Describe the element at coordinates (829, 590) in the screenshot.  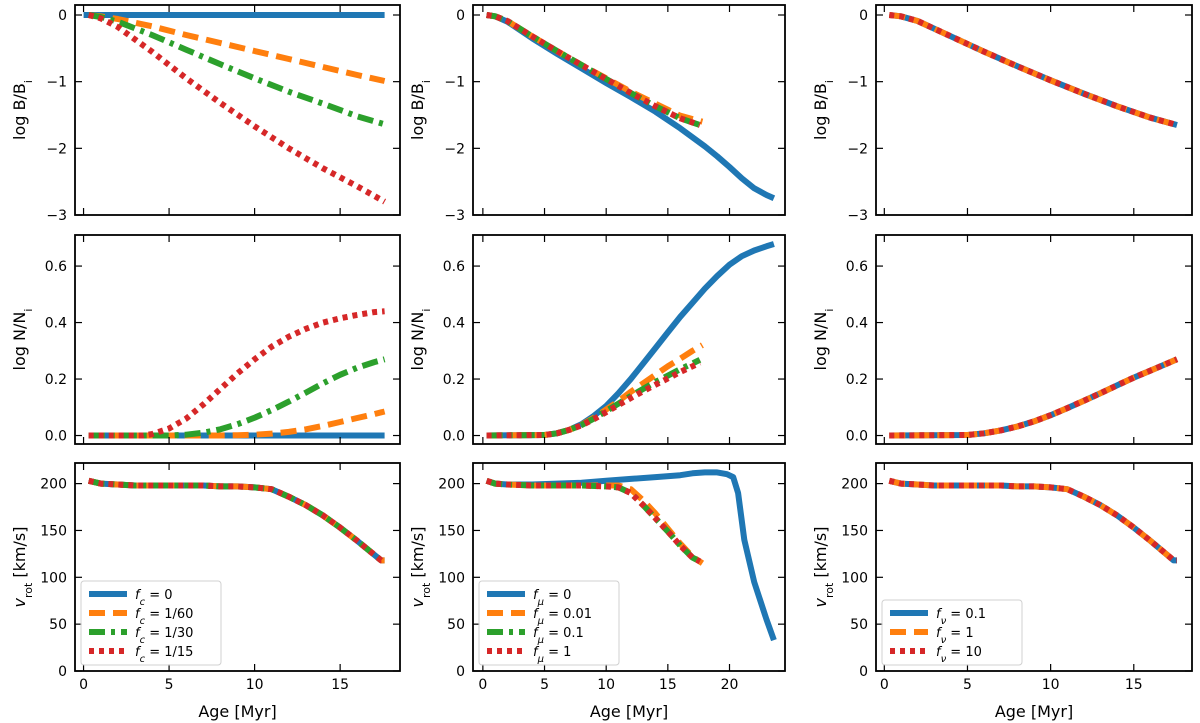
I see `y-label-subscript: rot` at that location.